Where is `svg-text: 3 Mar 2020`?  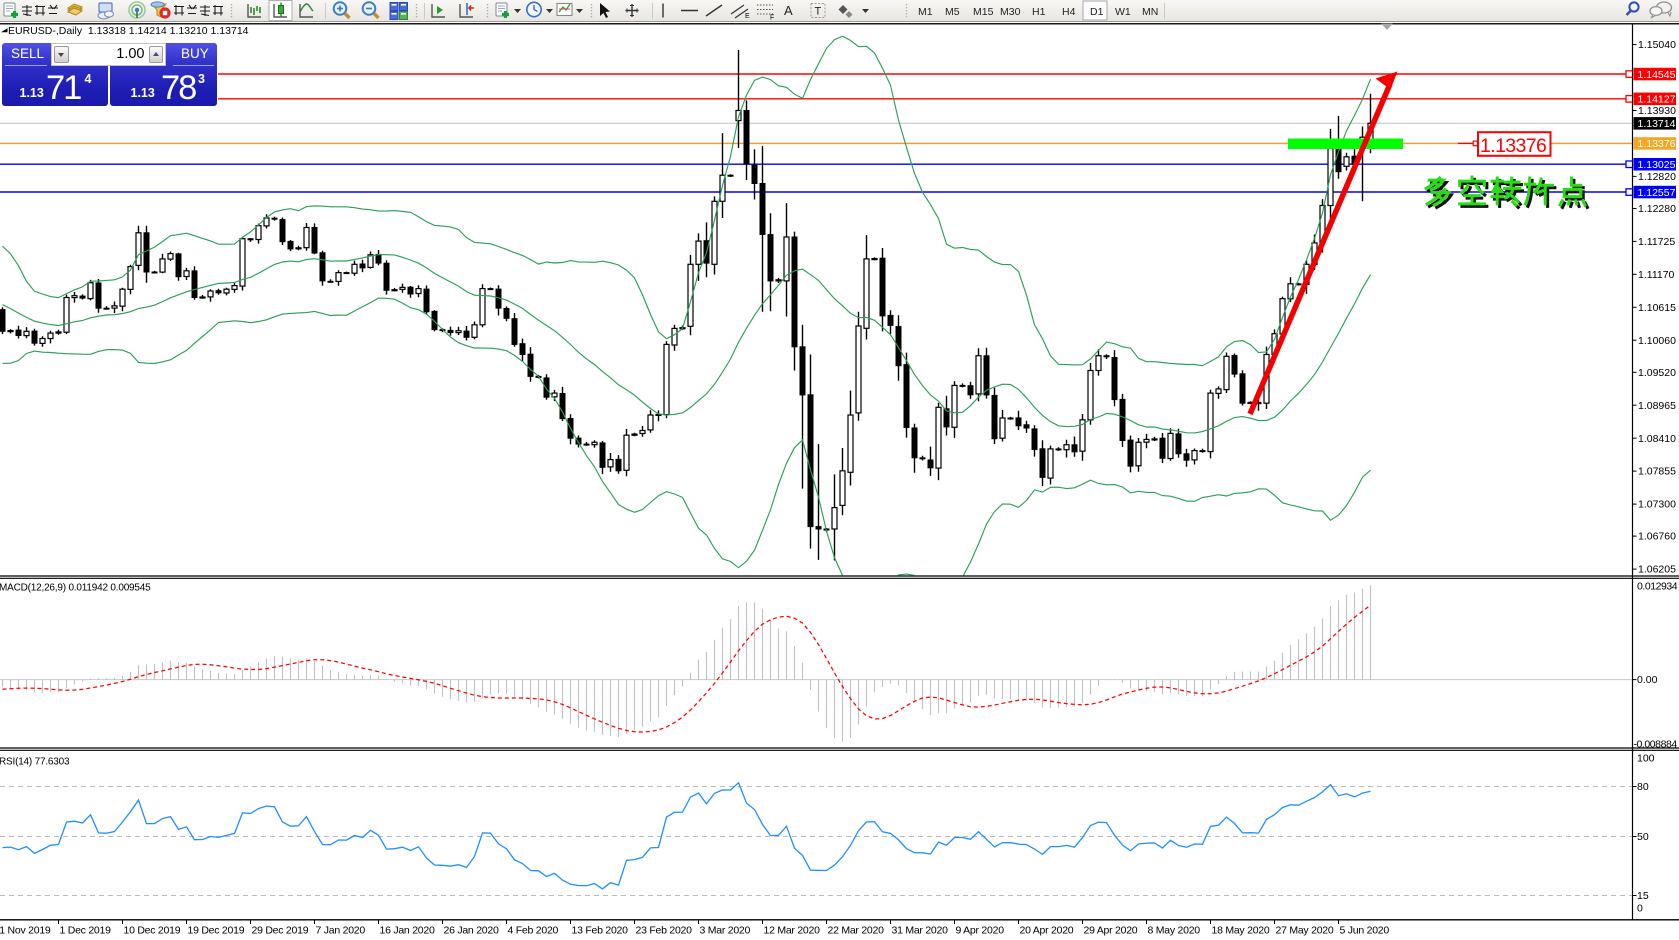
svg-text: 3 Mar 2020 is located at coordinates (725, 931).